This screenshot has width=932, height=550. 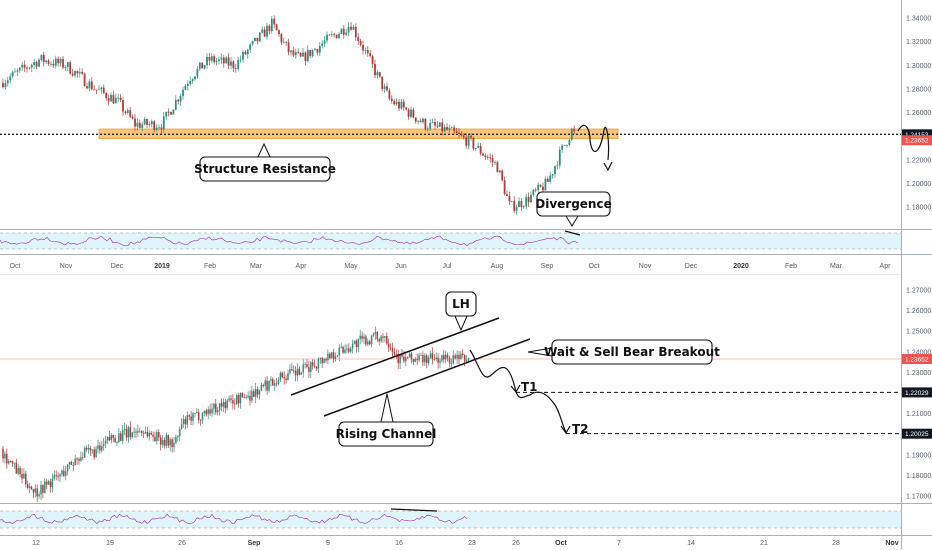 What do you see at coordinates (386, 434) in the screenshot?
I see `rising-channel-callout-box` at bounding box center [386, 434].